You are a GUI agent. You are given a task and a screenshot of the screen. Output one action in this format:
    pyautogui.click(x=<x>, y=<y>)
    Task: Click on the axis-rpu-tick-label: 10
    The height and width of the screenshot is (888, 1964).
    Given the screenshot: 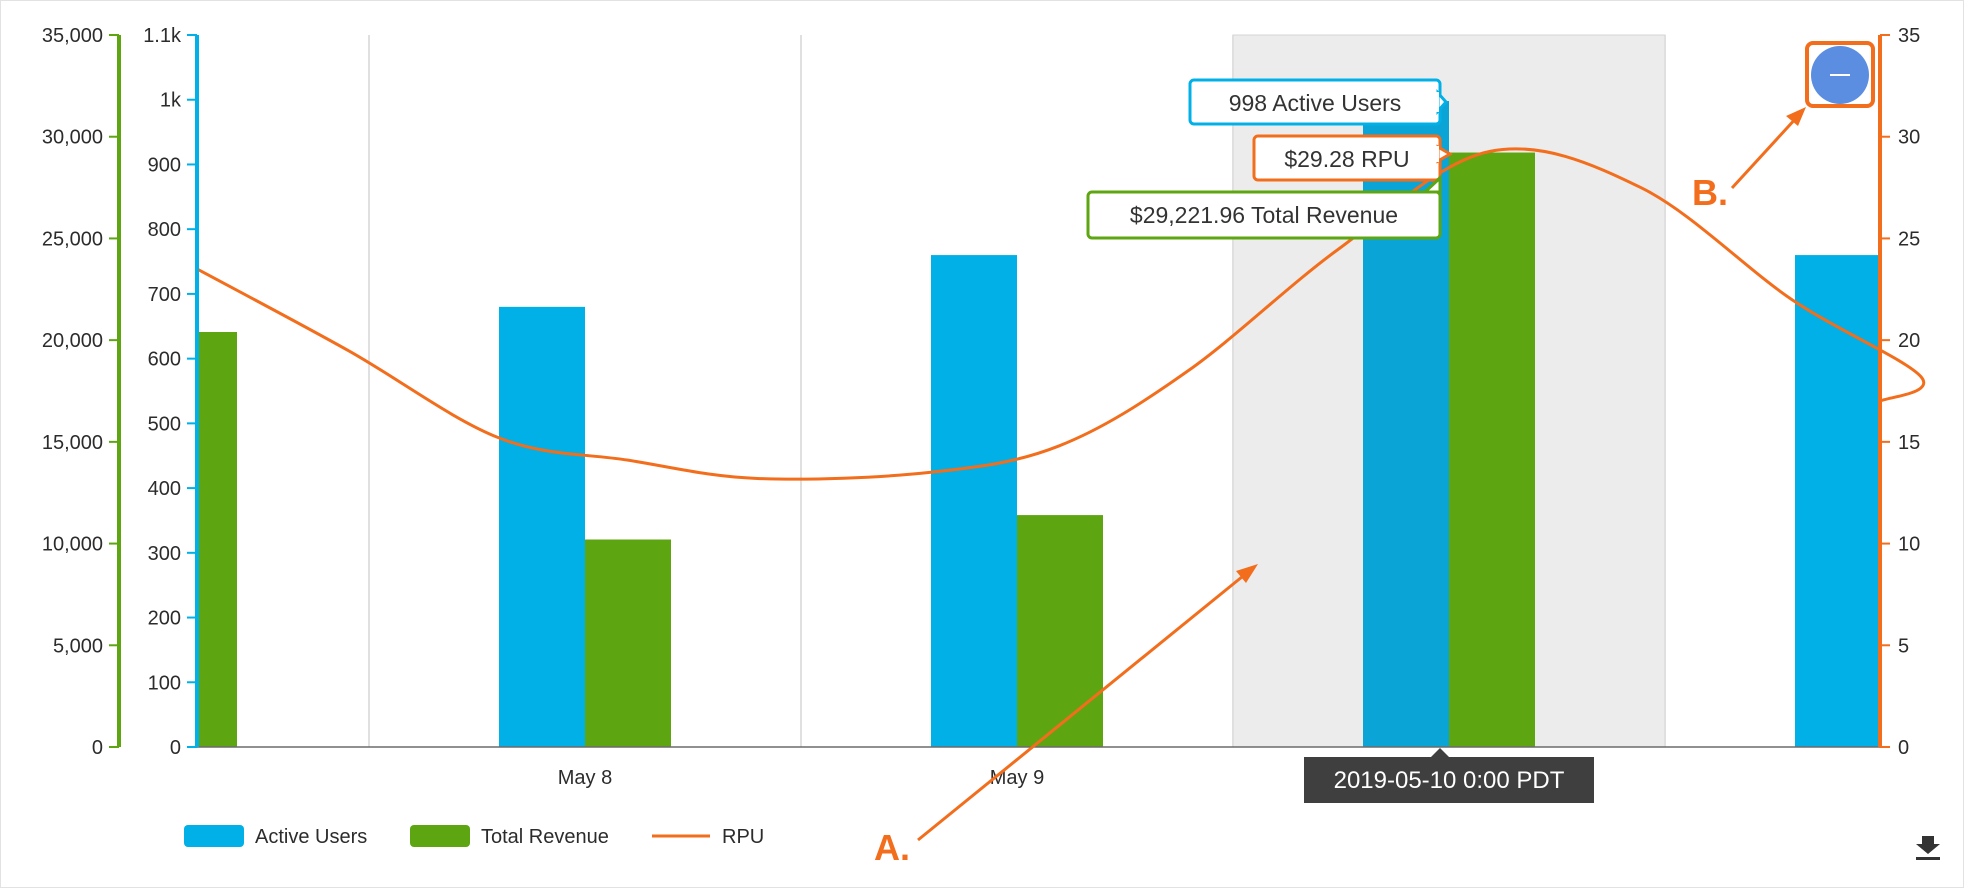 What is the action you would take?
    pyautogui.click(x=1909, y=545)
    